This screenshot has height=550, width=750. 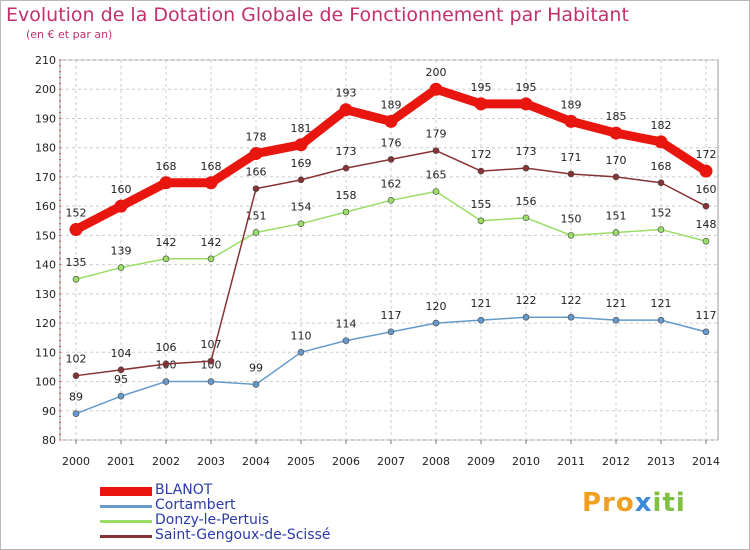 What do you see at coordinates (706, 315) in the screenshot?
I see `data-label-1: 117` at bounding box center [706, 315].